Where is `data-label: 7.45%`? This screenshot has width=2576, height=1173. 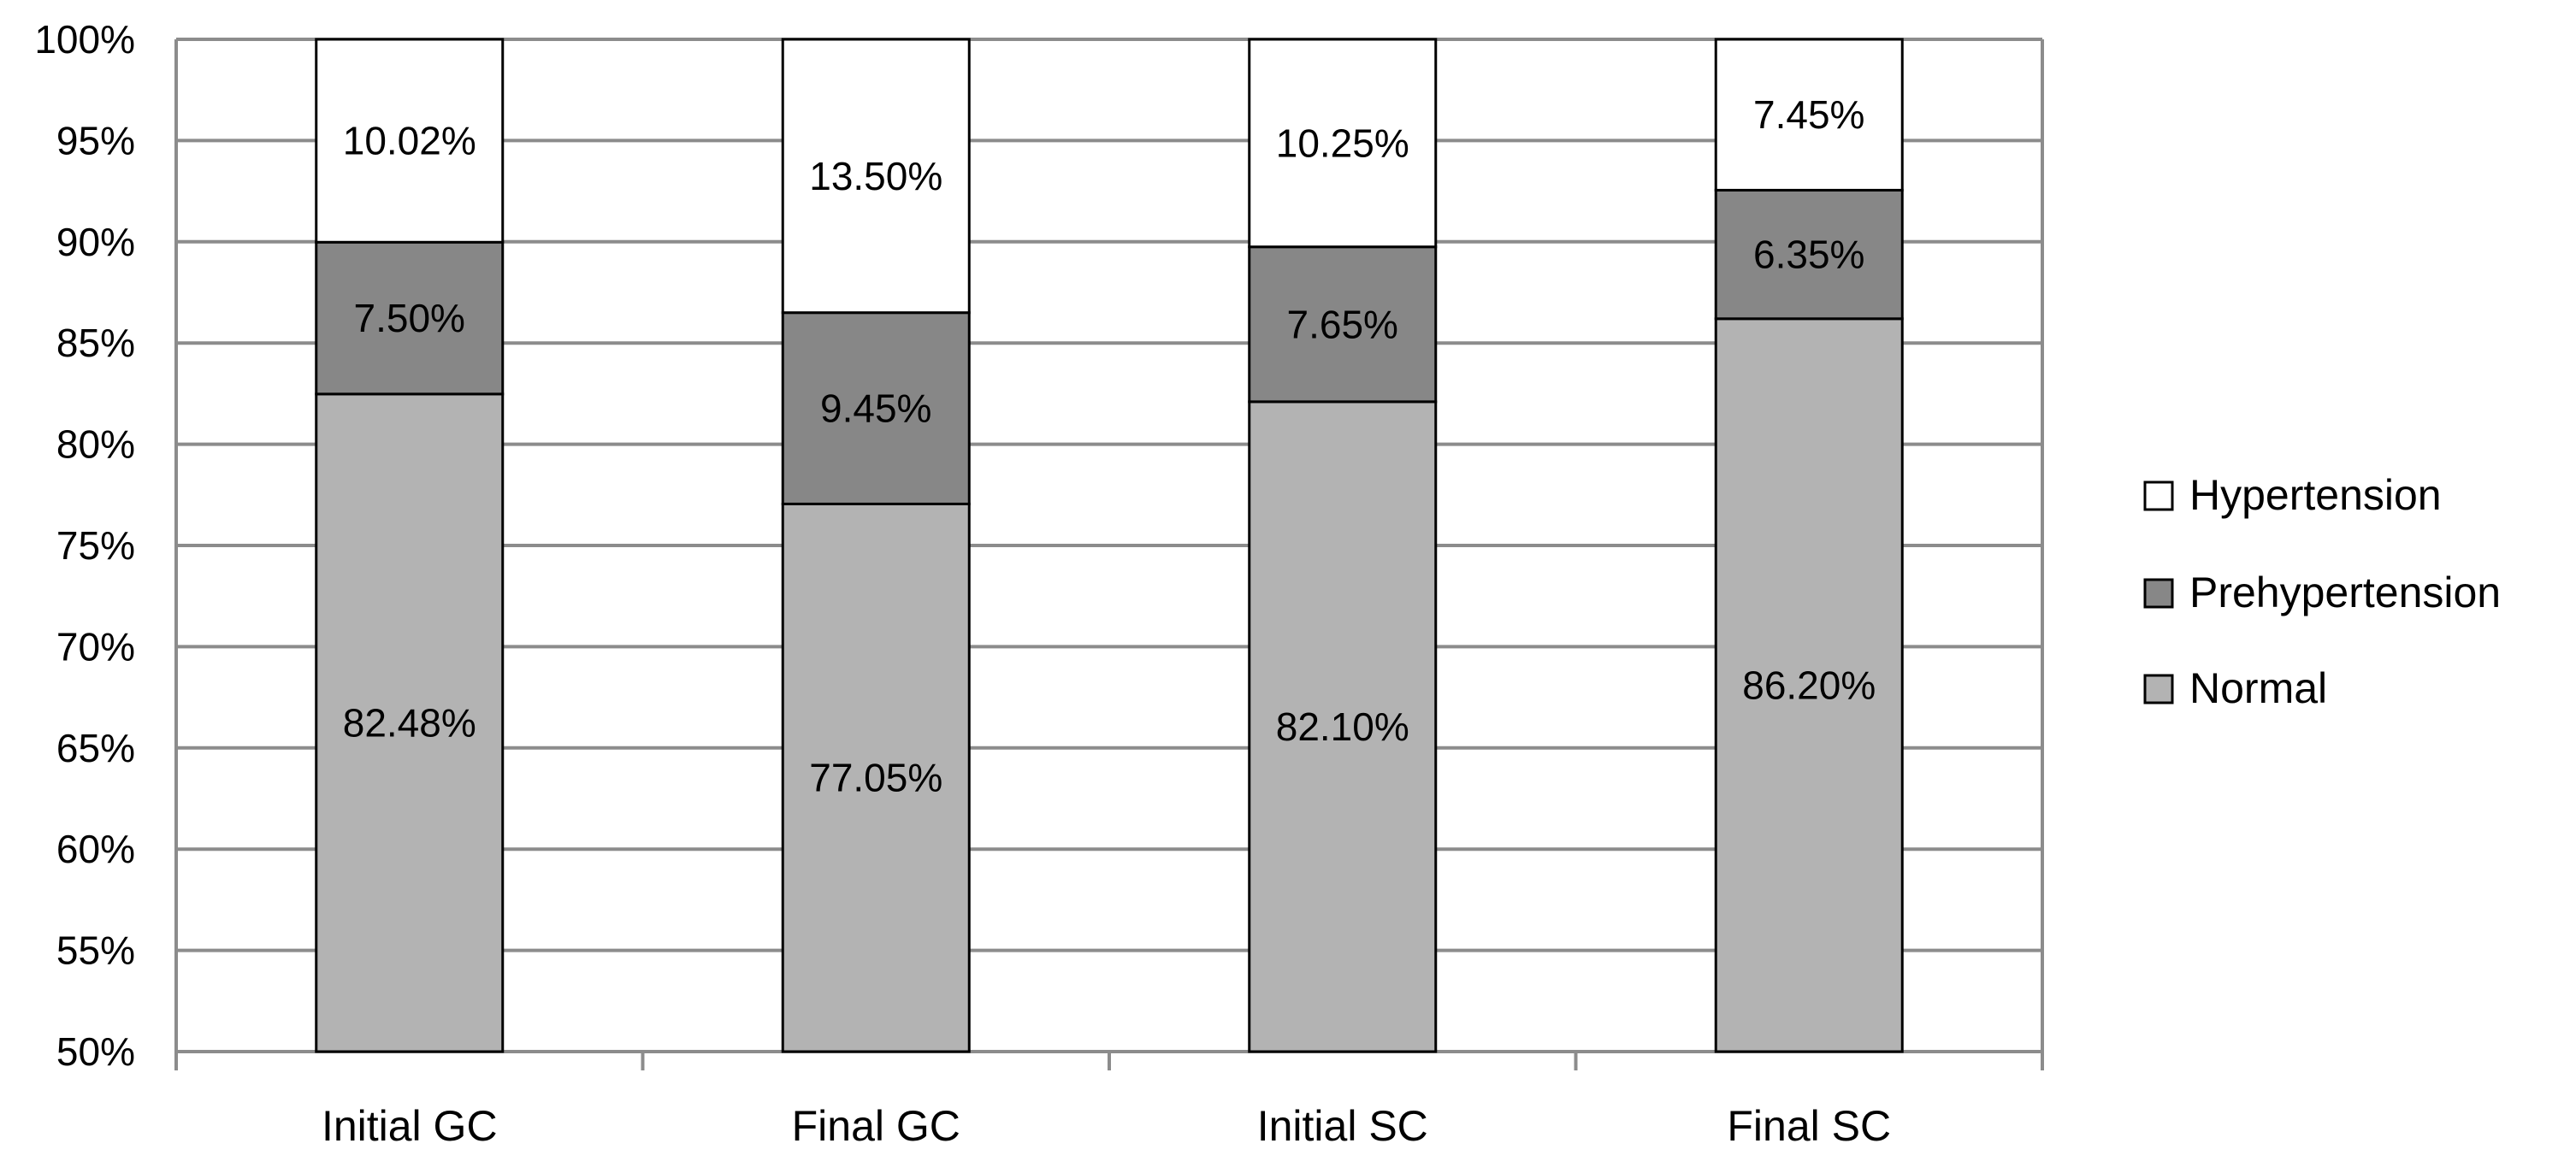 data-label: 7.45% is located at coordinates (1808, 115).